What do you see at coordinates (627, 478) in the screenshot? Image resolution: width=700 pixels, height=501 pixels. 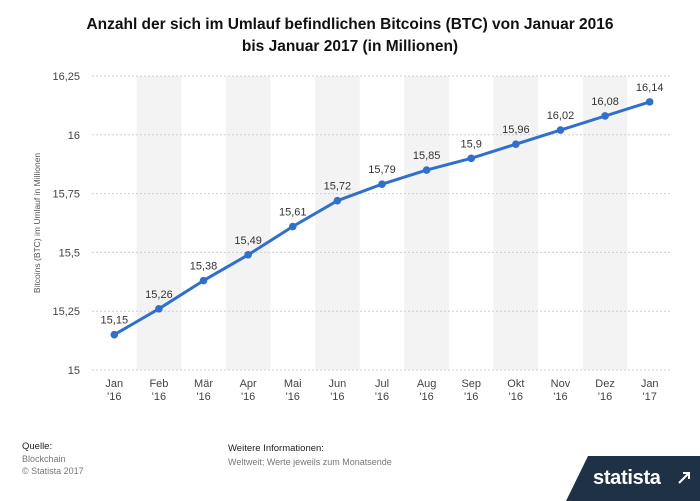 I see `brand-name: statista` at bounding box center [627, 478].